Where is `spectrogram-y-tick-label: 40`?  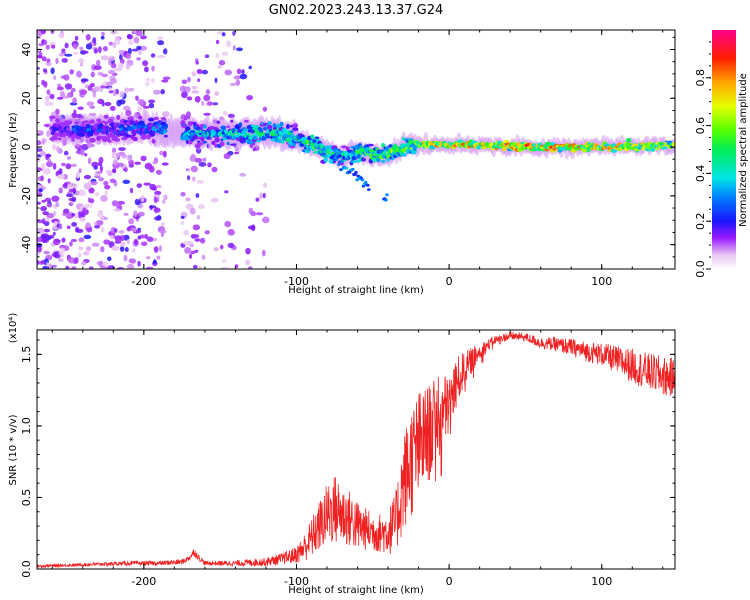
spectrogram-y-tick-label: 40 is located at coordinates (26, 50).